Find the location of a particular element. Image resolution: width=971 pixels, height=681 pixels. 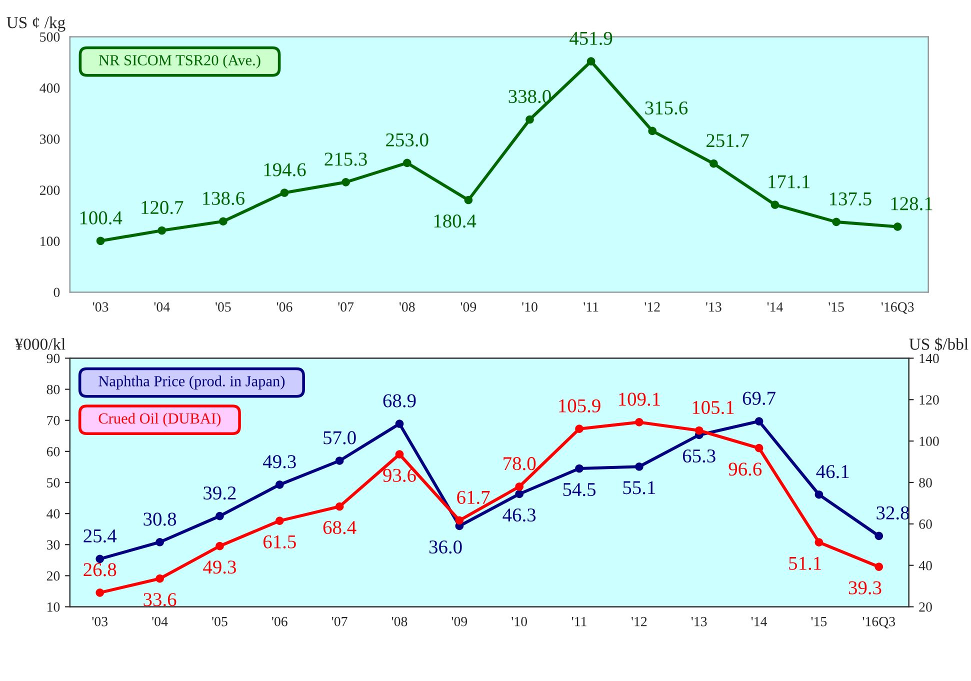

data-label: 25.4 is located at coordinates (100, 536).